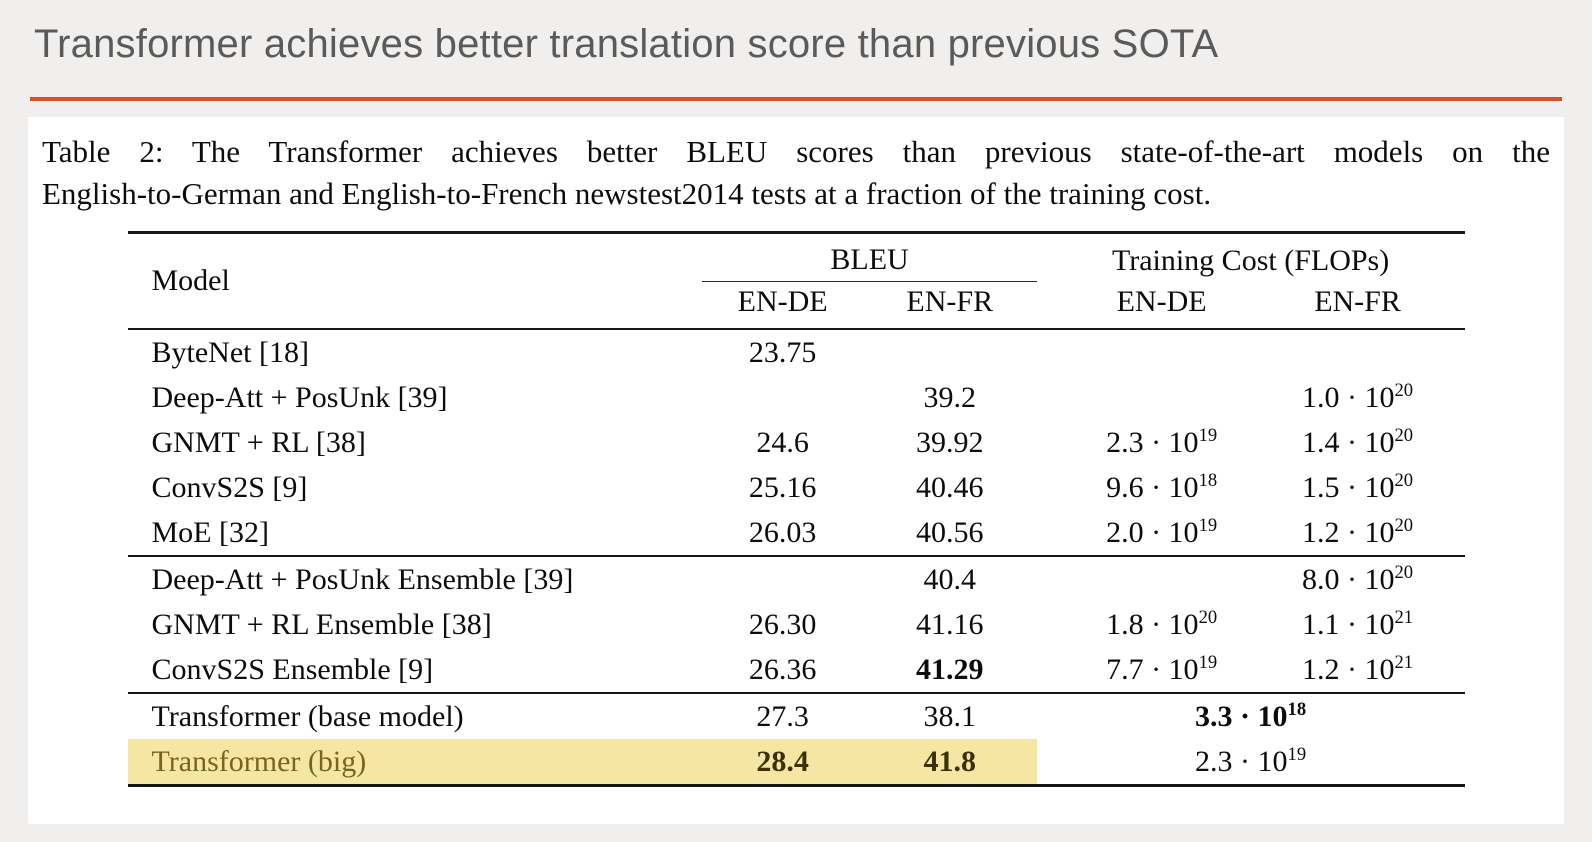 Image resolution: width=1592 pixels, height=842 pixels. I want to click on col-header-model: Model, so click(415, 281).